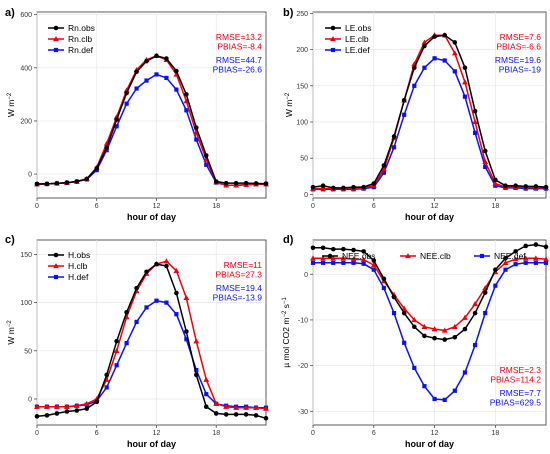 Image resolution: width=550 pixels, height=454 pixels. I want to click on legend-item: NEE.def, so click(500, 256).